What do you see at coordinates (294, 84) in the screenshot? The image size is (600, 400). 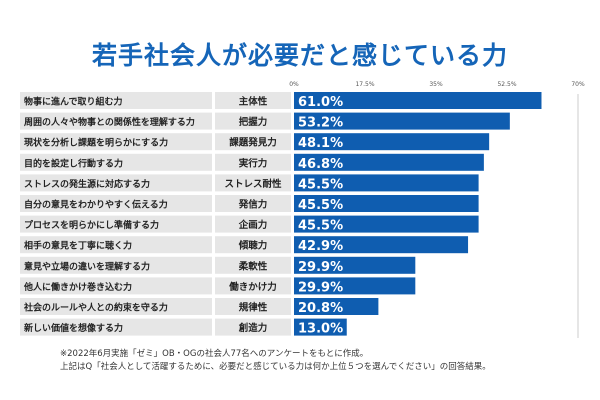 I see `tick-label: 0%` at bounding box center [294, 84].